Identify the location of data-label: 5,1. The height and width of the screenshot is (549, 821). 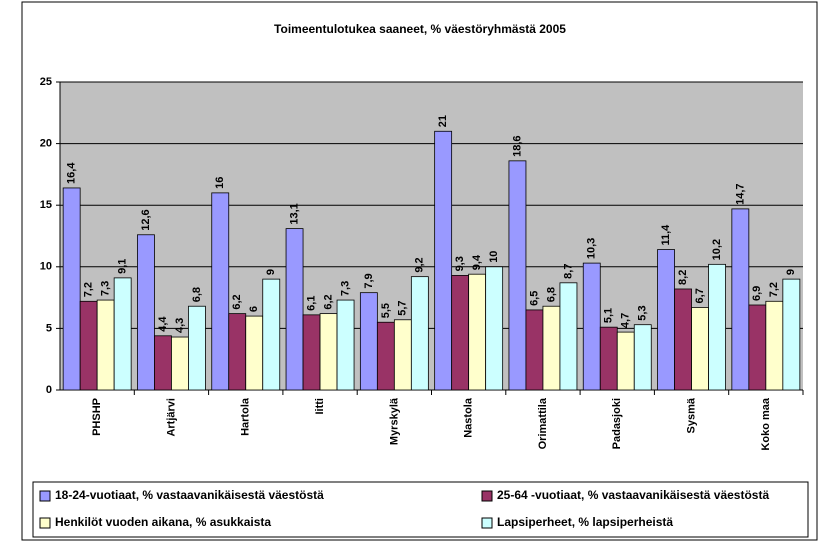
(609, 315).